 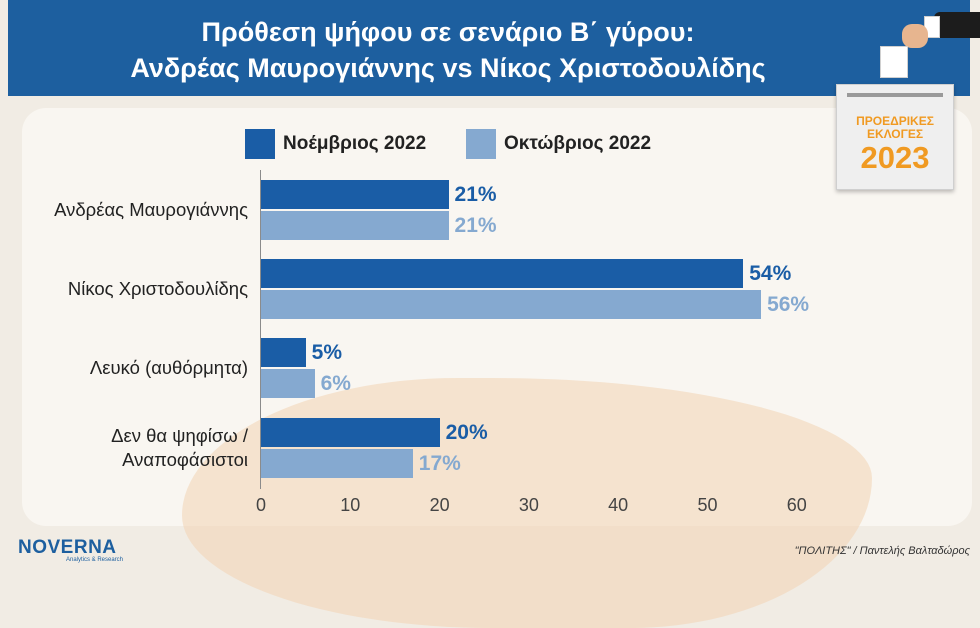 I want to click on x-tick-label: 50, so click(x=707, y=505).